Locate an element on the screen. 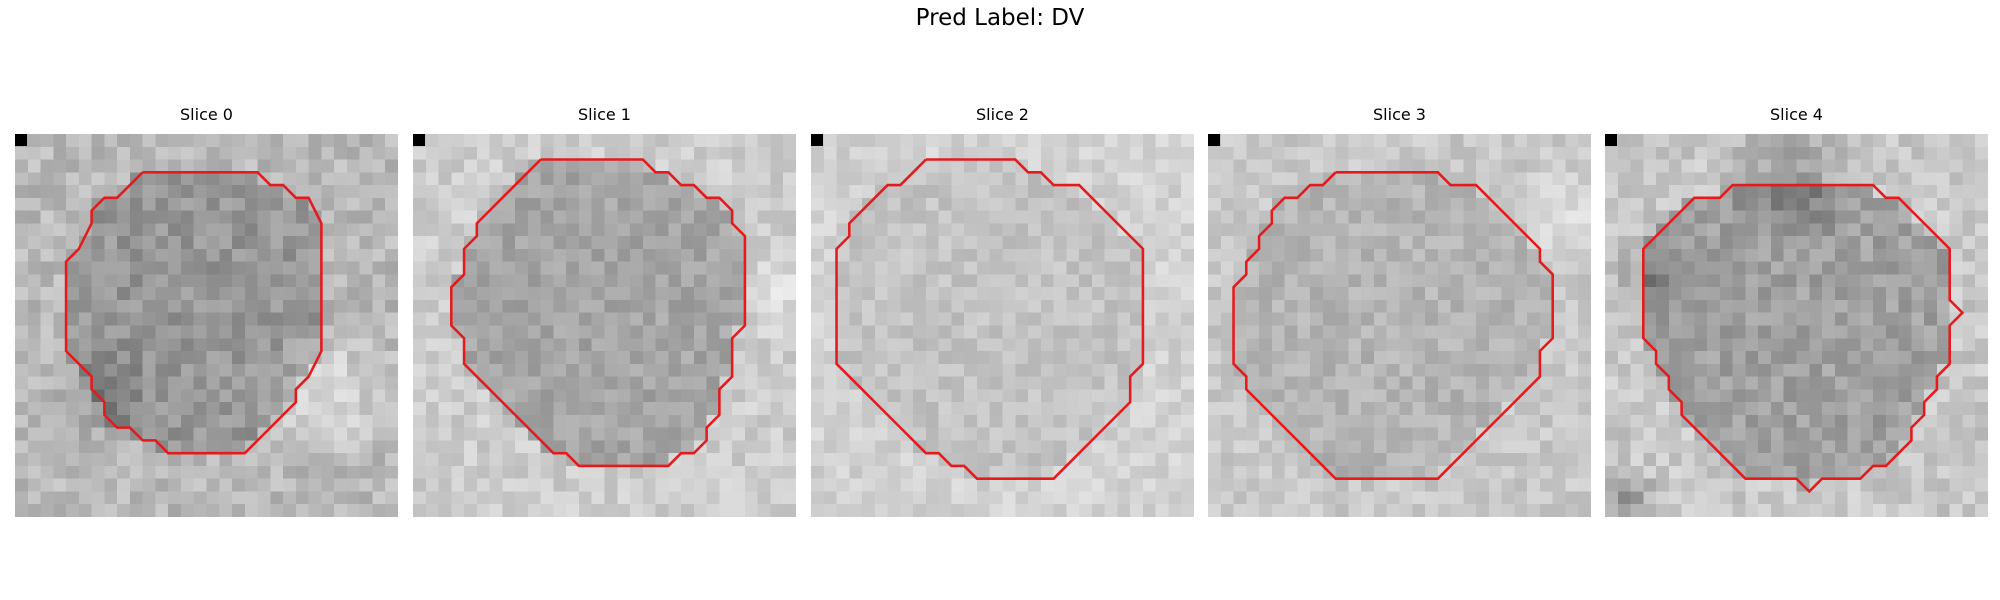 The height and width of the screenshot is (600, 2000). slice-panel-4: Slice 4 is located at coordinates (1796, 311).